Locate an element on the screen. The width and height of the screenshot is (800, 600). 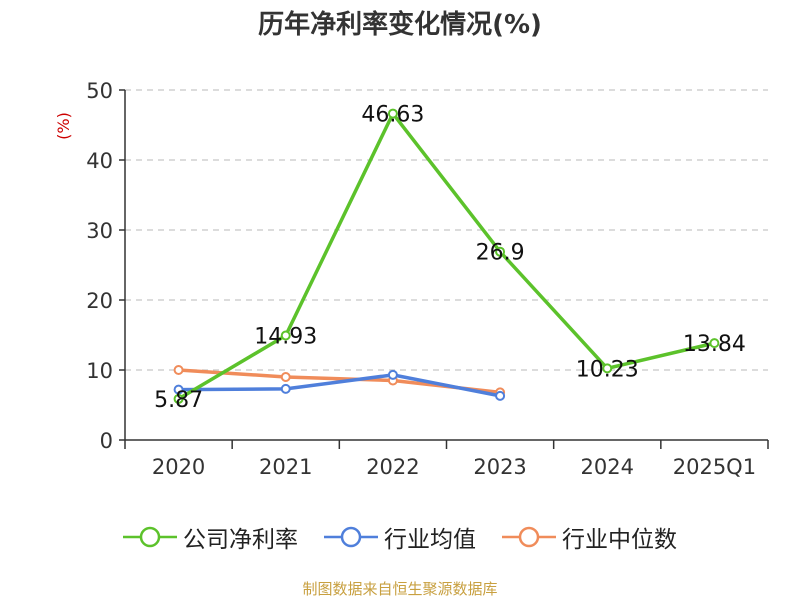
x-tick-label: 2024 is located at coordinates (607, 467).